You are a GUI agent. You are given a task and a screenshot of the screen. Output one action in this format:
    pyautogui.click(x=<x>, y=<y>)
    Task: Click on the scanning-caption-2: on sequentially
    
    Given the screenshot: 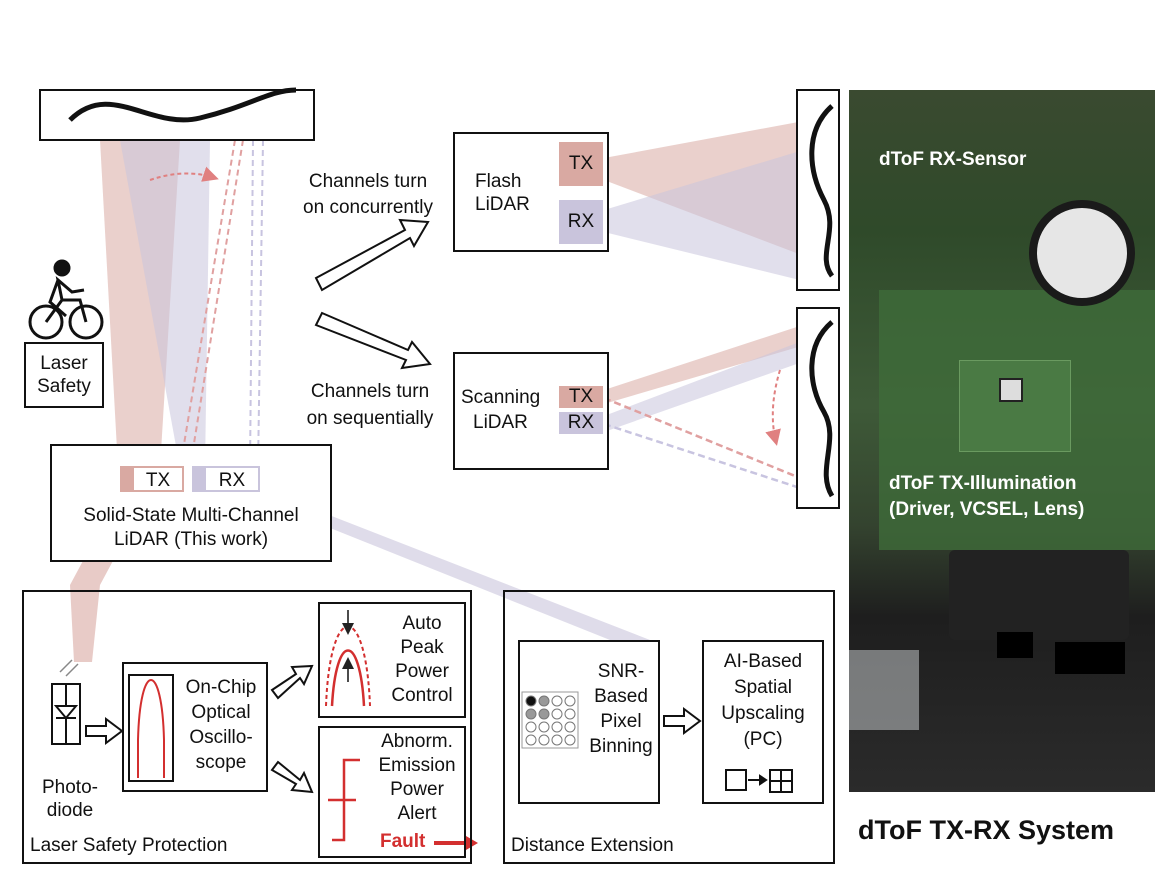 What is the action you would take?
    pyautogui.click(x=370, y=418)
    